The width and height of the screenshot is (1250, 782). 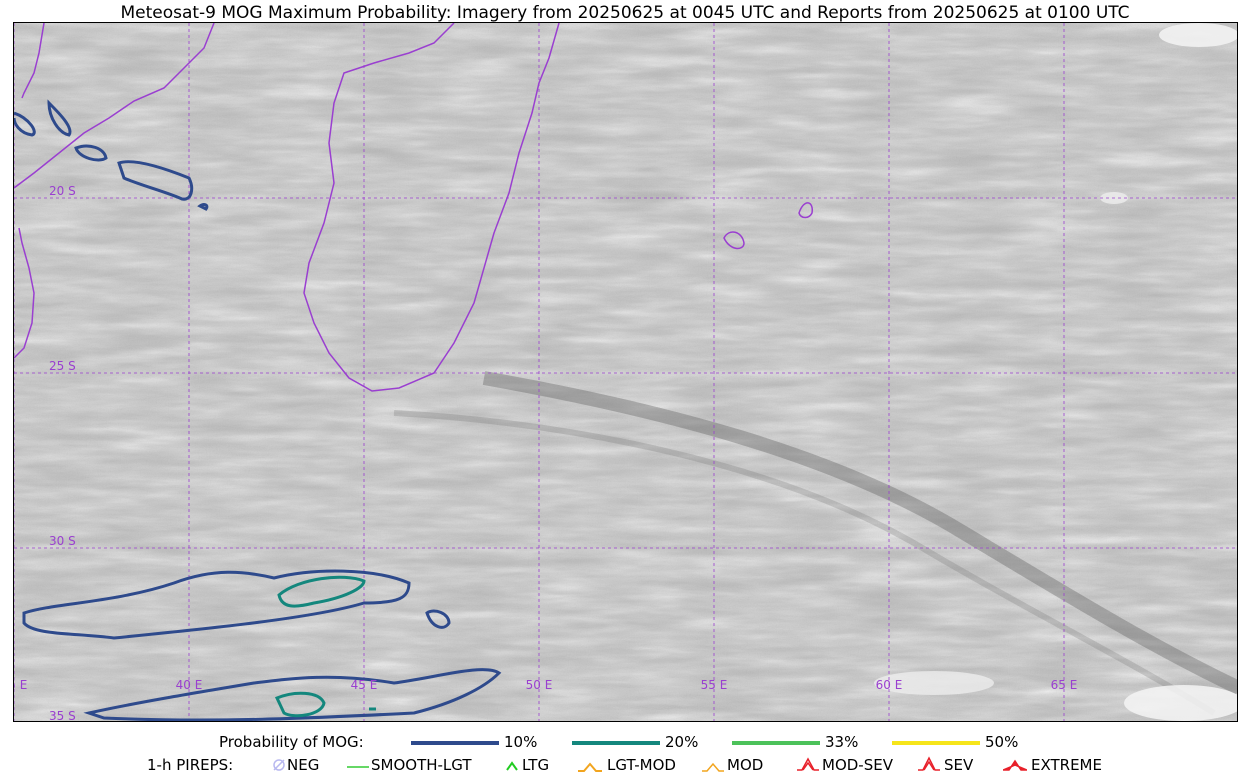 What do you see at coordinates (512, 766) in the screenshot?
I see `ltg-icon` at bounding box center [512, 766].